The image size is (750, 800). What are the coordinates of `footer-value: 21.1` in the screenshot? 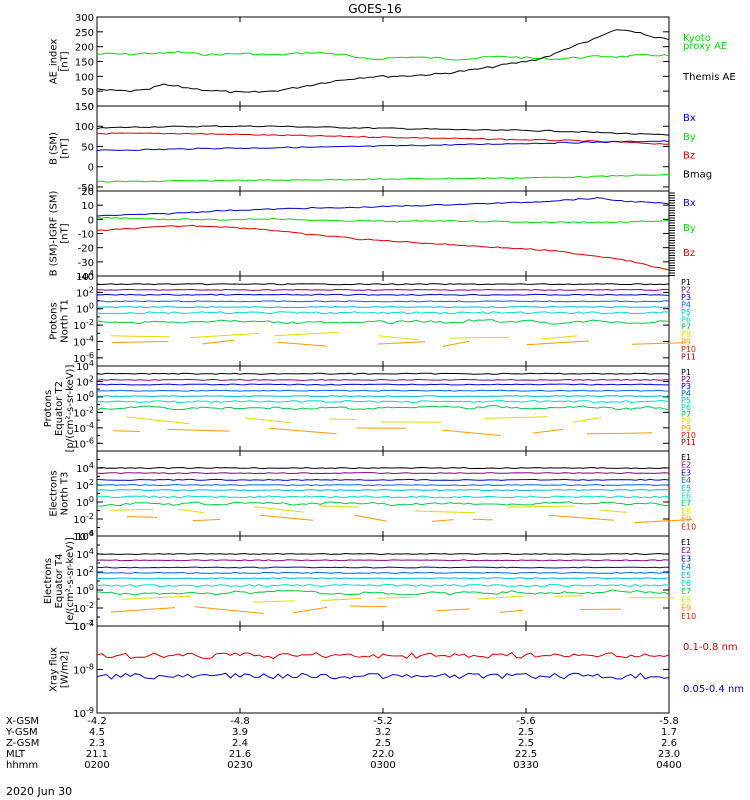 It's located at (97, 754).